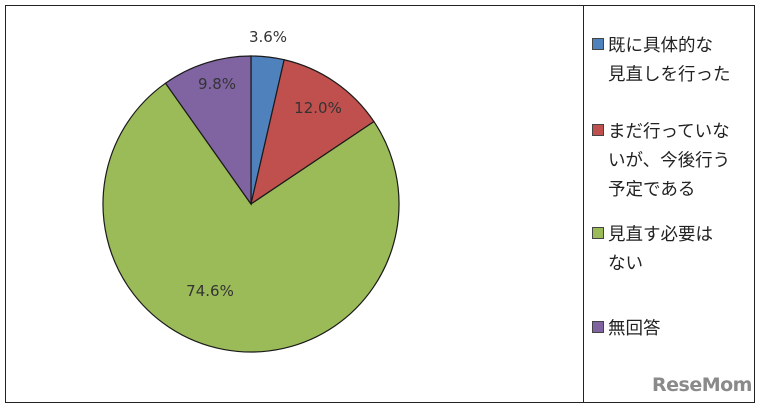 Image resolution: width=763 pixels, height=409 pixels. What do you see at coordinates (702, 385) in the screenshot?
I see `resemom-logo: ReseMom` at bounding box center [702, 385].